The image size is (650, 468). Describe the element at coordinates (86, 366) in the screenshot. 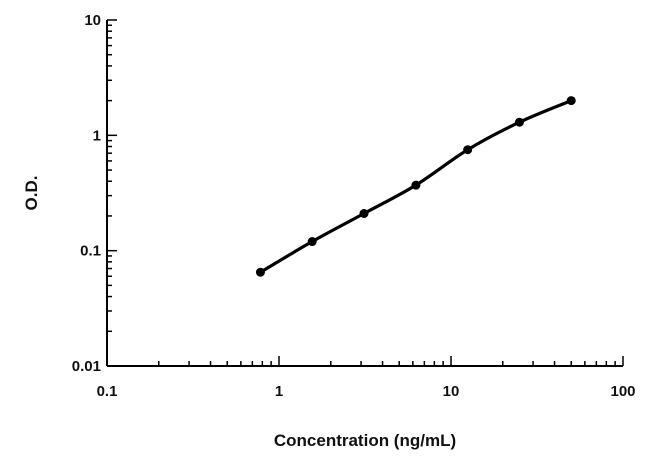

I see `y-tick-label: 0.01` at that location.